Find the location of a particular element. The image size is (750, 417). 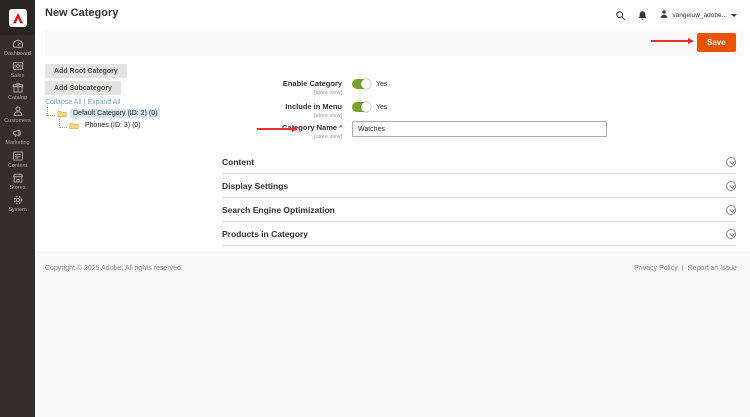

include-in-menu-control: Yes is located at coordinates (369, 107).